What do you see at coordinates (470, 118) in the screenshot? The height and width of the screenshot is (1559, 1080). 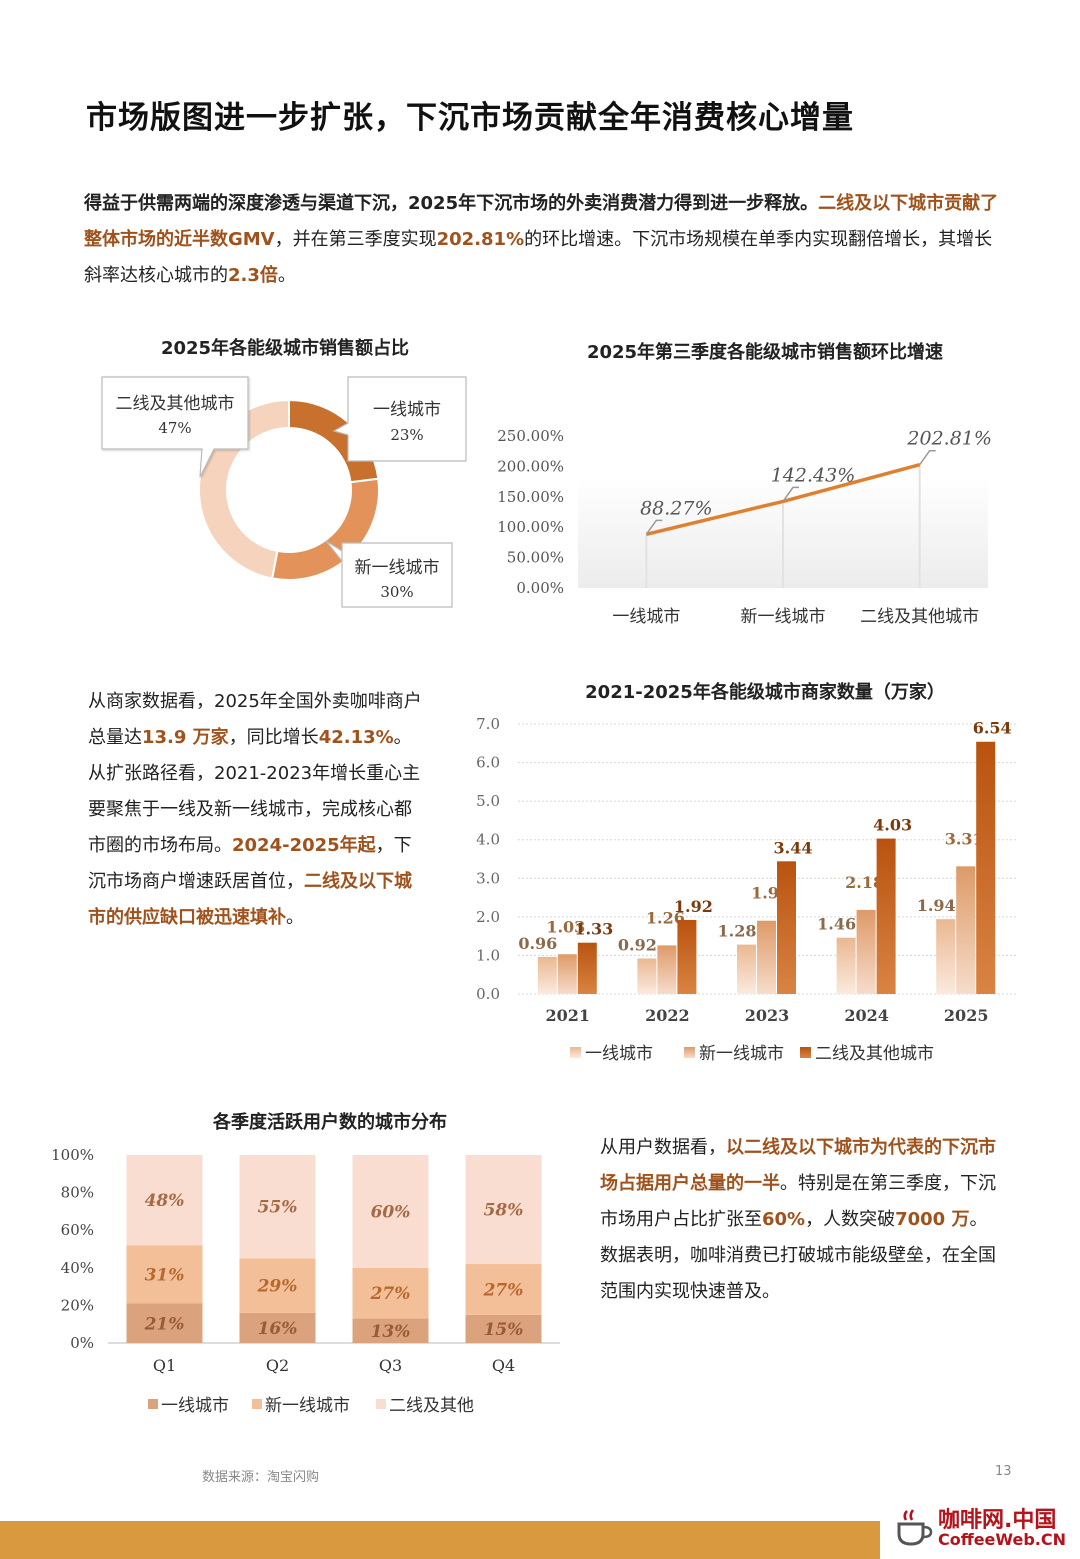 I see `page-title: 市场版图进一步扩张，下沉市场贡献全年消费核心增量` at bounding box center [470, 118].